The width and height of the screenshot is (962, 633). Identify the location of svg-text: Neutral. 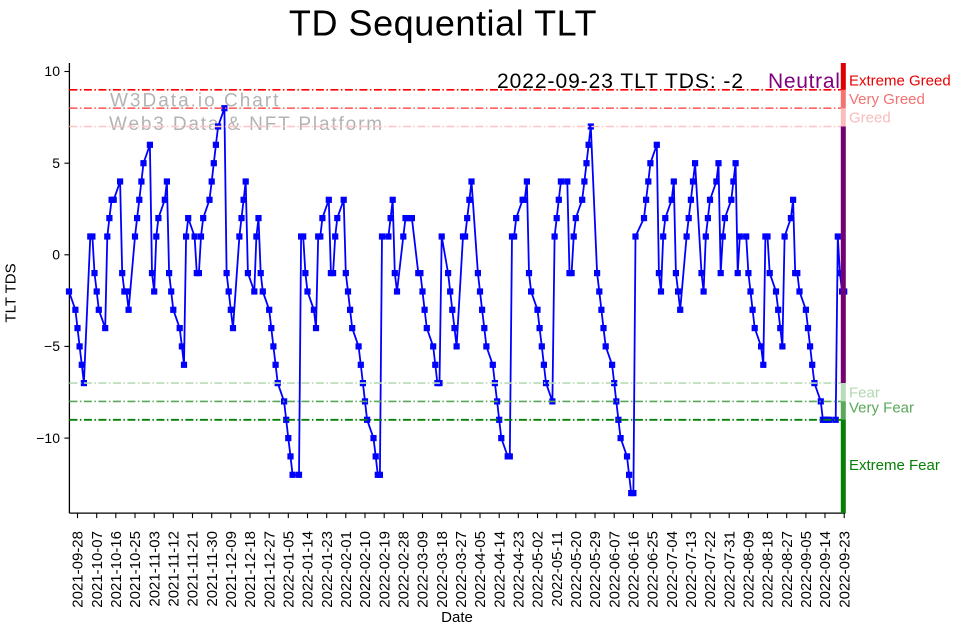
(804, 81).